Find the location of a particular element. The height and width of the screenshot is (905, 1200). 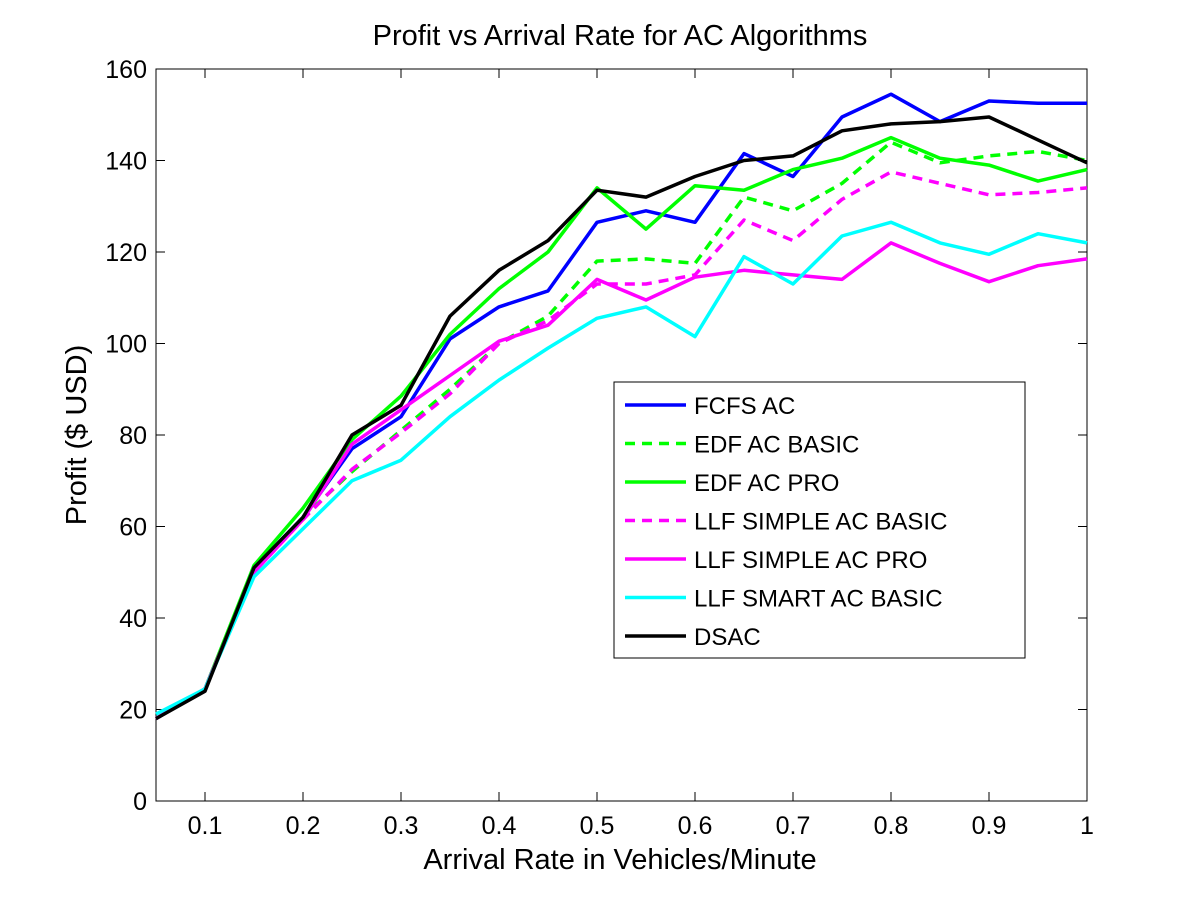

x-tick-label: 0.2 is located at coordinates (303, 826).